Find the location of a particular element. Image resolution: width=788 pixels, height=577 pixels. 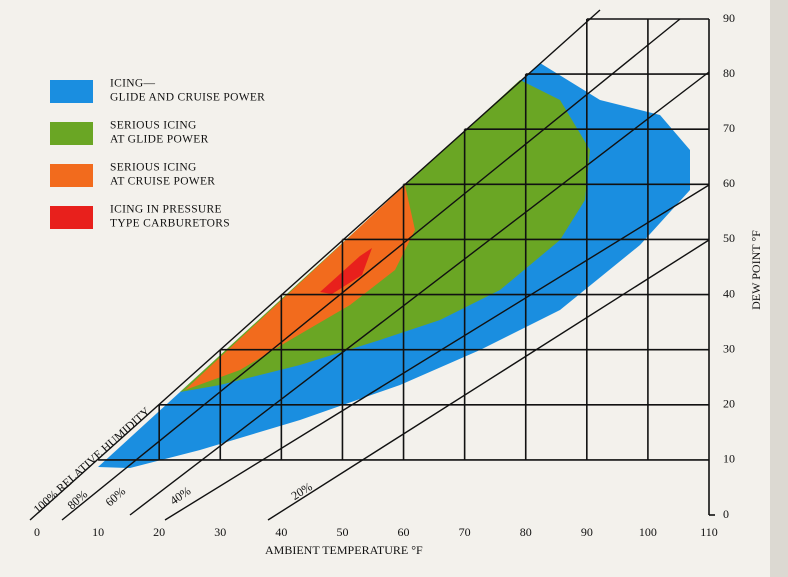

y-tick-label: 80 is located at coordinates (729, 73).